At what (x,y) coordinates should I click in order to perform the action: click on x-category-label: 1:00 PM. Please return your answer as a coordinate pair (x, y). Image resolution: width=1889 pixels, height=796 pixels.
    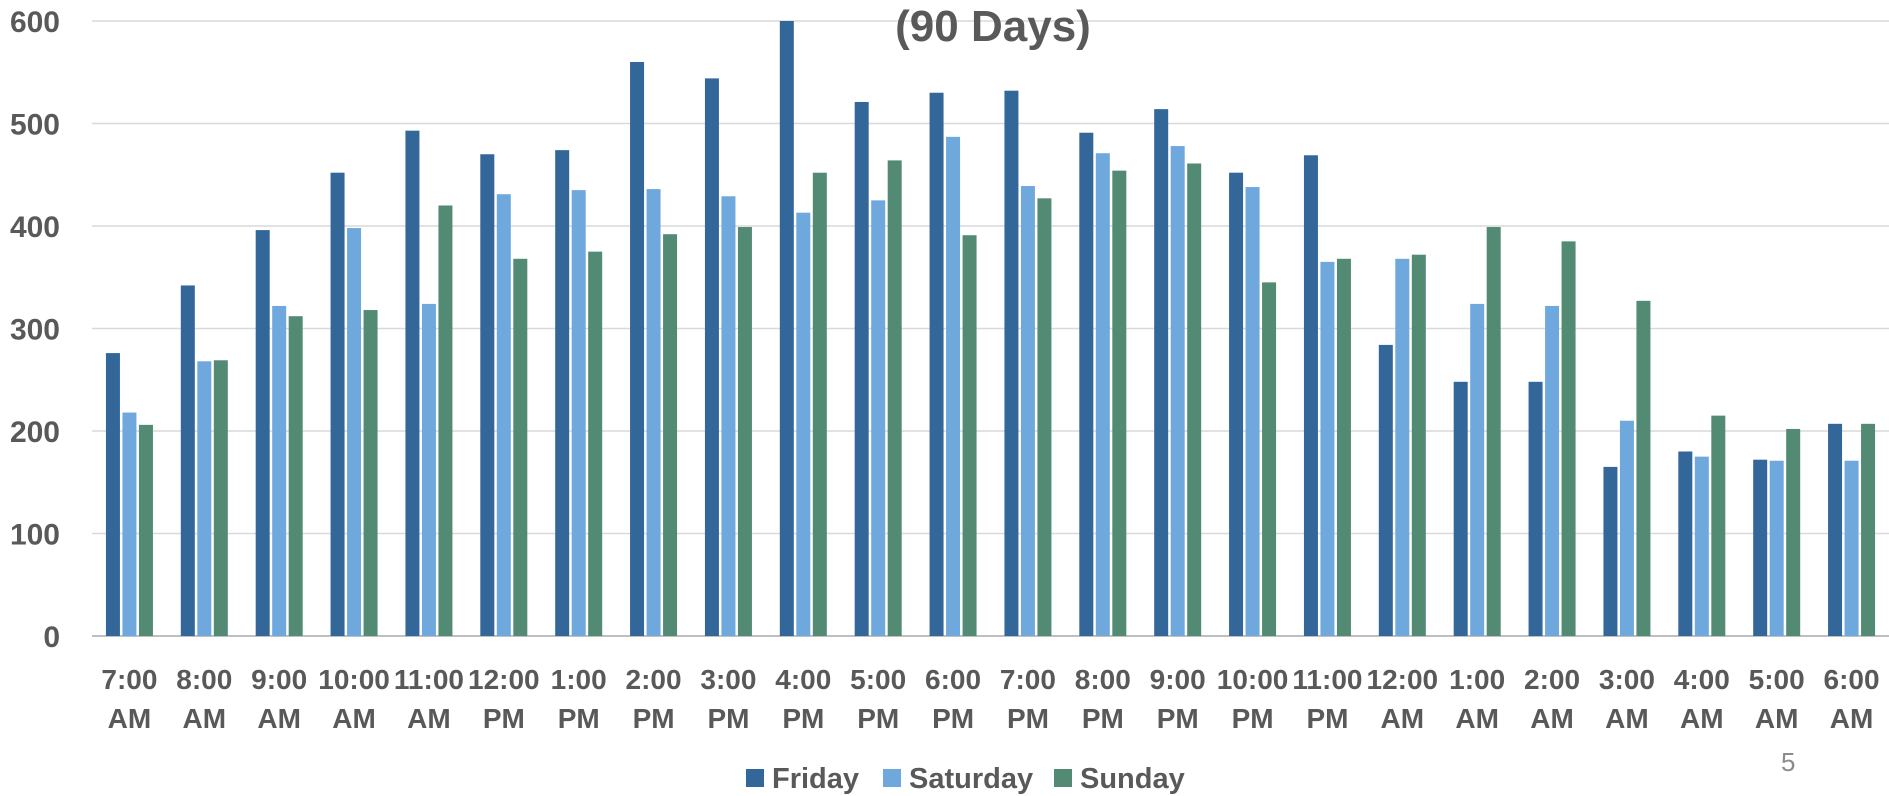
    Looking at the image, I should click on (579, 699).